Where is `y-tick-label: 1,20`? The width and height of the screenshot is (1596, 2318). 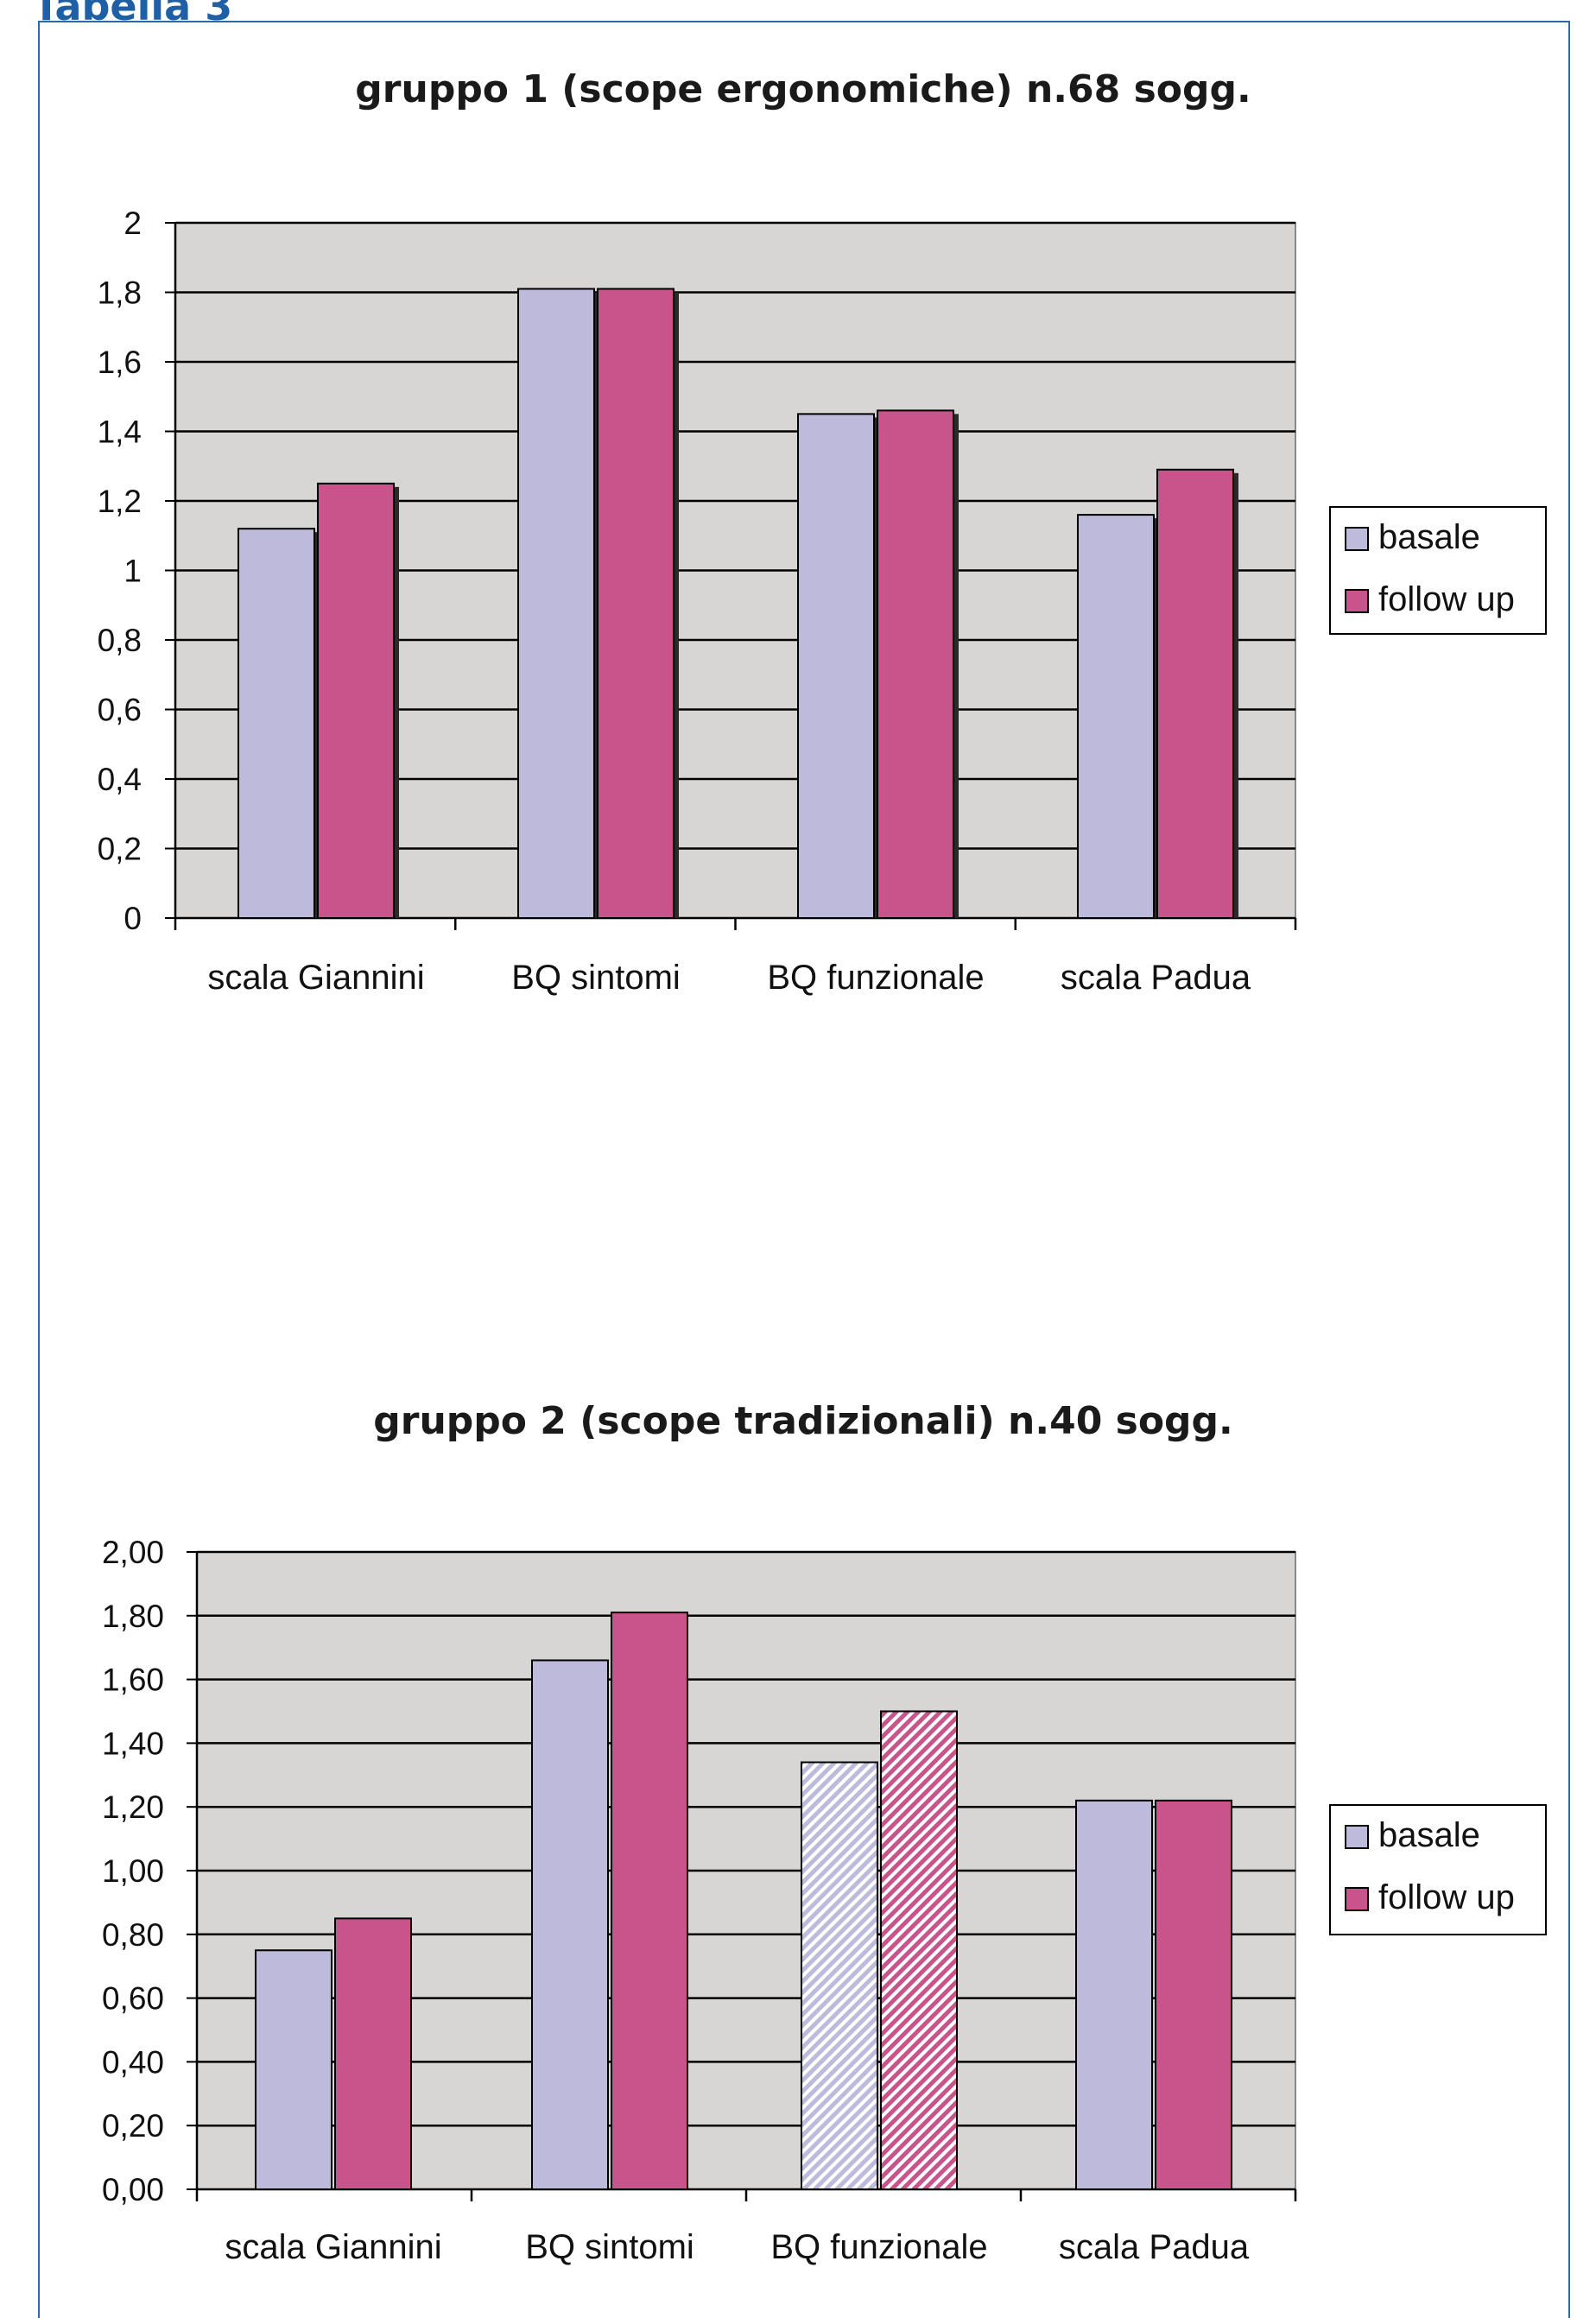
y-tick-label: 1,20 is located at coordinates (133, 1807).